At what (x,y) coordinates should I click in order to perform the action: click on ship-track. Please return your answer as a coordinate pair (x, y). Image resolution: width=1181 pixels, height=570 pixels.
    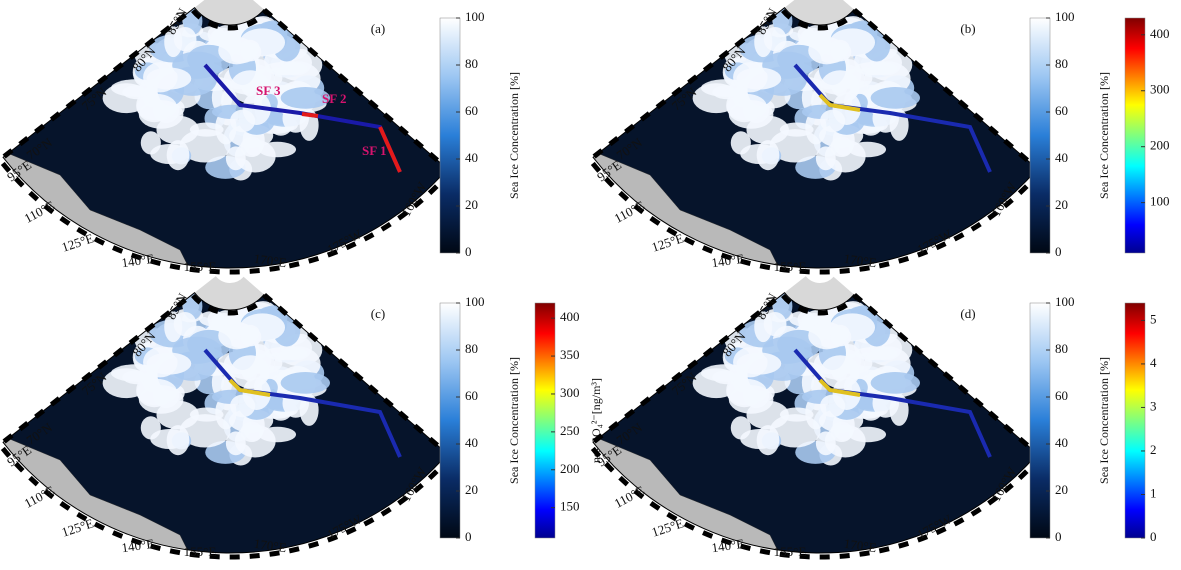
    Looking at the image, I should click on (892, 118).